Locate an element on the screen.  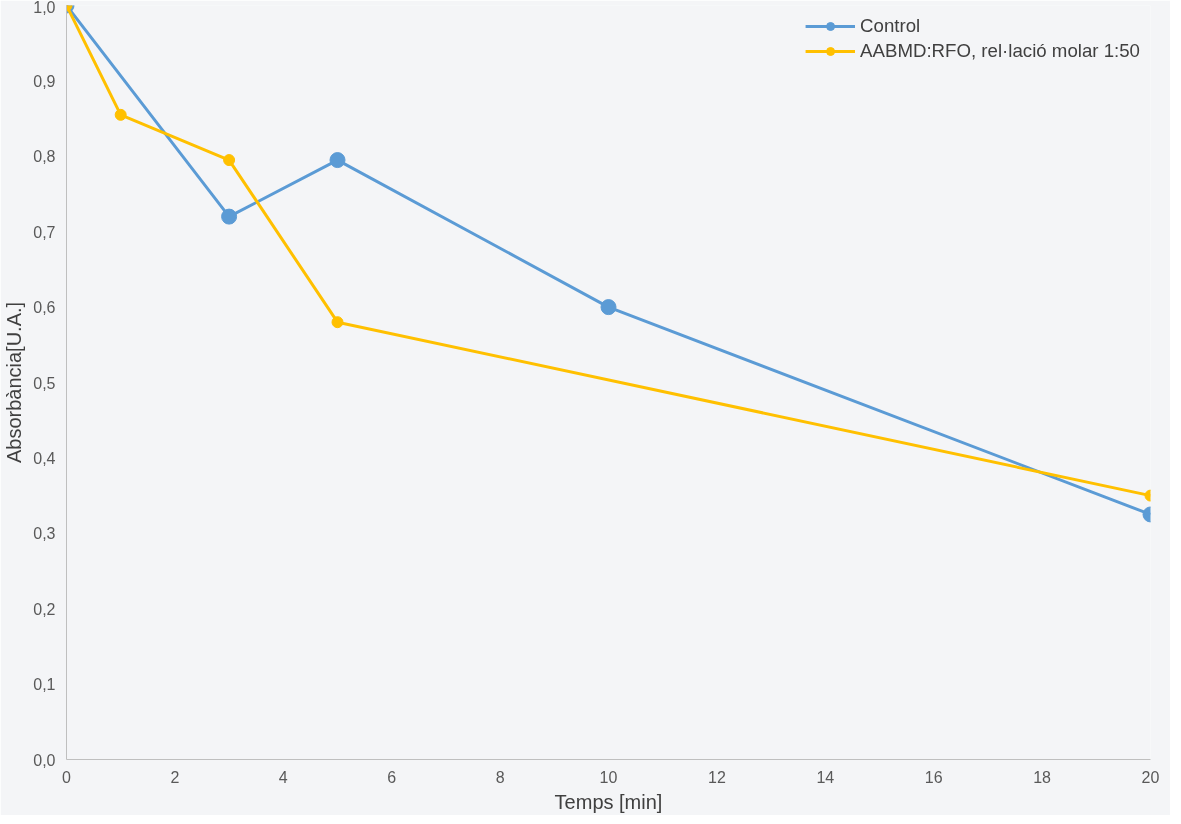
y-tick-label: 0,8 is located at coordinates (44, 157).